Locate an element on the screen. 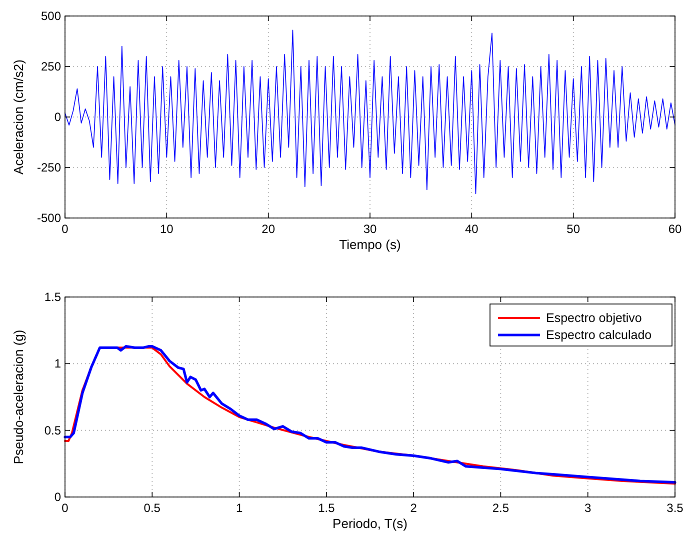 The image size is (685, 538). y-axis-title: Pseudo-aceleracion (g) is located at coordinates (18, 397).